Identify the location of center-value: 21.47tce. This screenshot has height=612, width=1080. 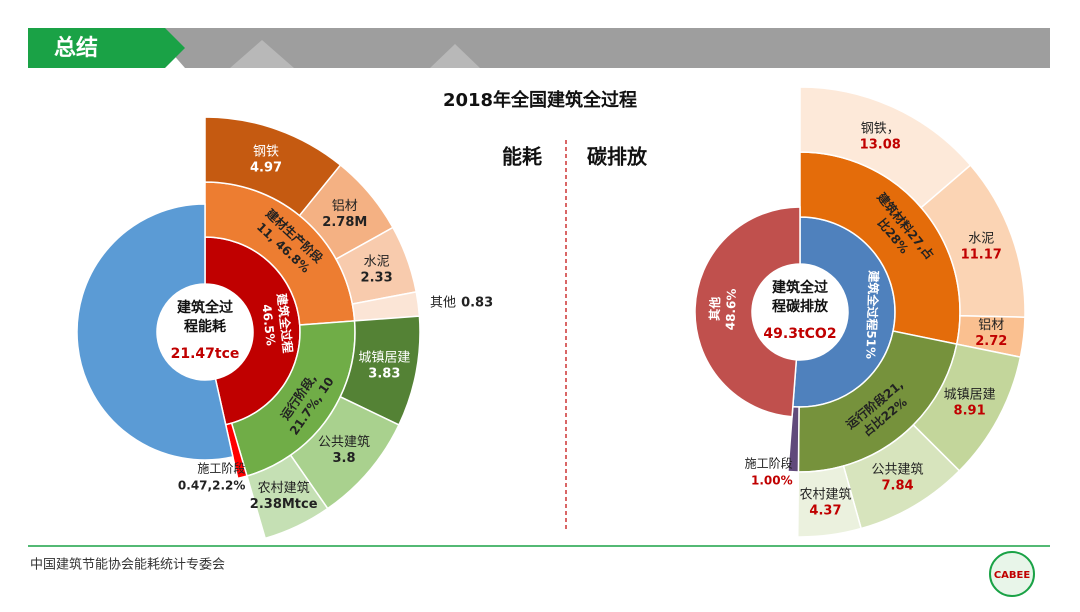
(205, 354).